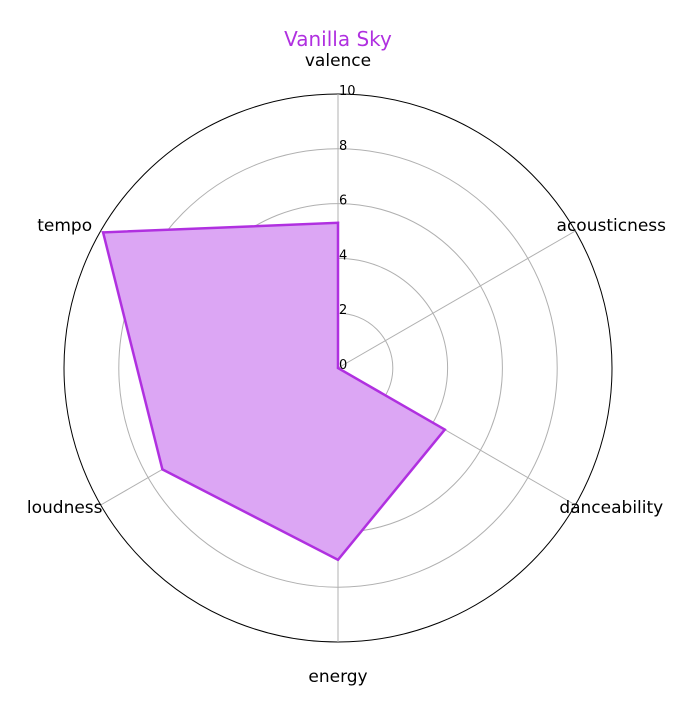 The height and width of the screenshot is (721, 693). Describe the element at coordinates (343, 365) in the screenshot. I see `radial-tick-label: 0` at that location.